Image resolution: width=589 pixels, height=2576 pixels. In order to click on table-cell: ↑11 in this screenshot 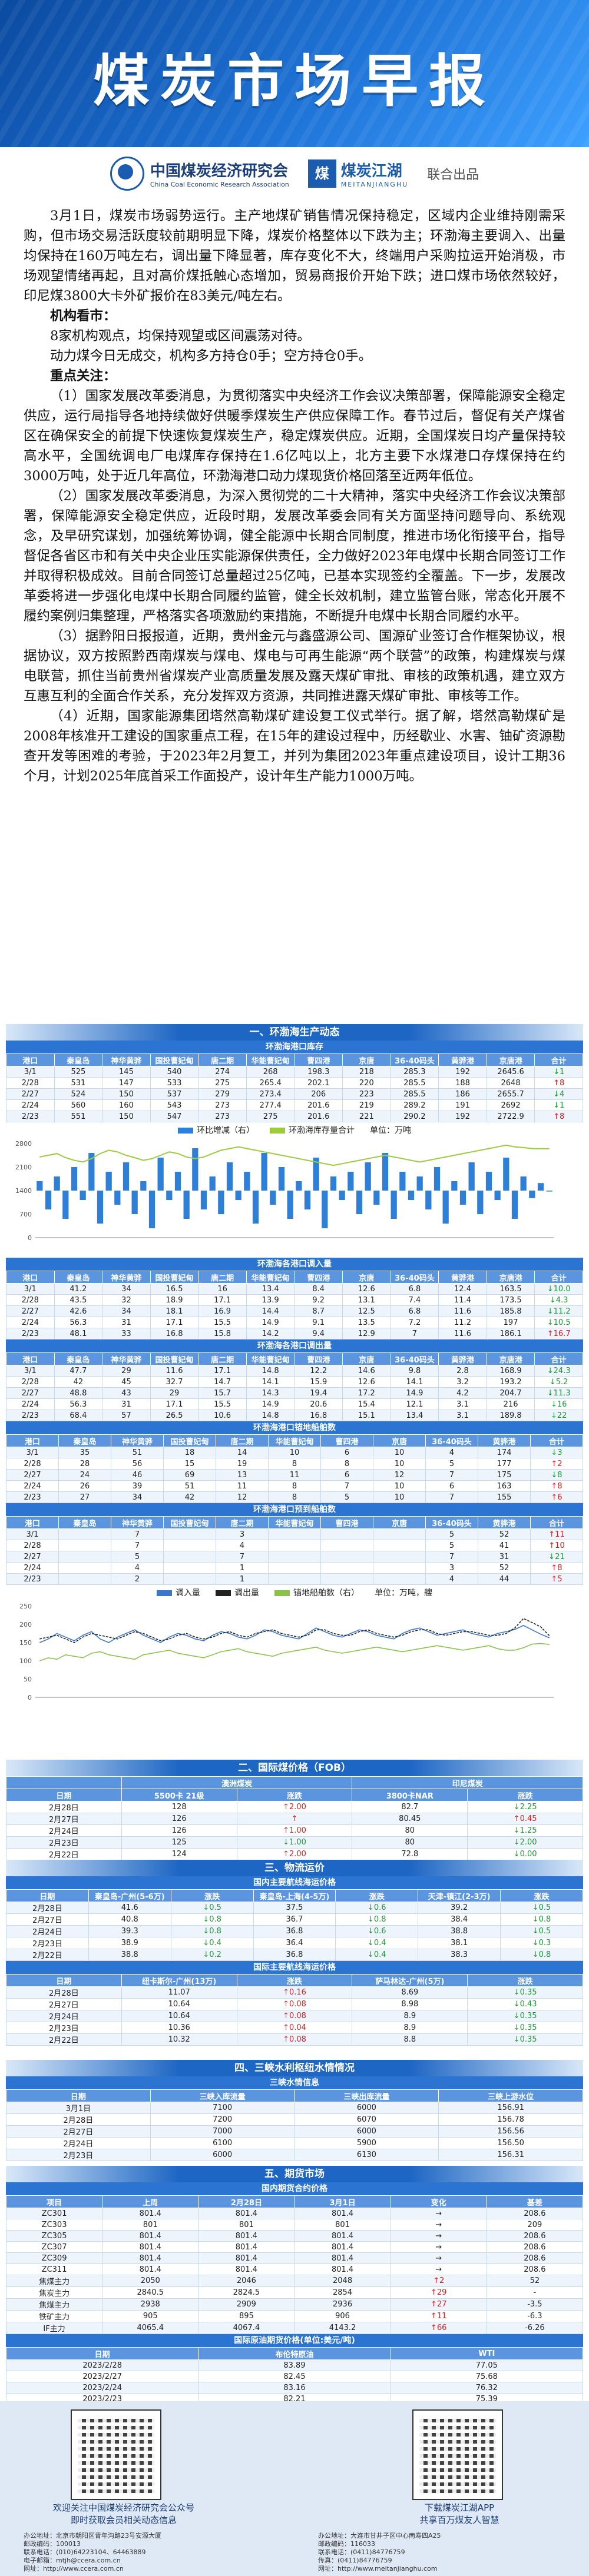, I will do `click(556, 1534)`.